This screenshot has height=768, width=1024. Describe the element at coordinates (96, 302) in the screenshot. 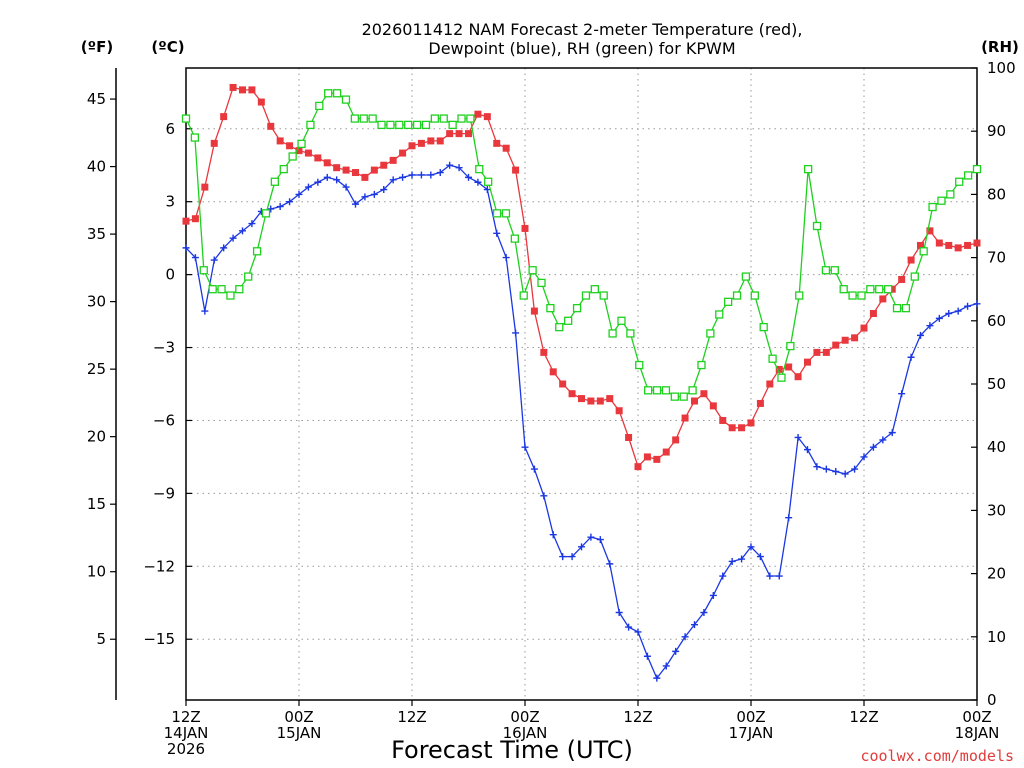

I see `fahrenheit-tick-label: 30` at that location.